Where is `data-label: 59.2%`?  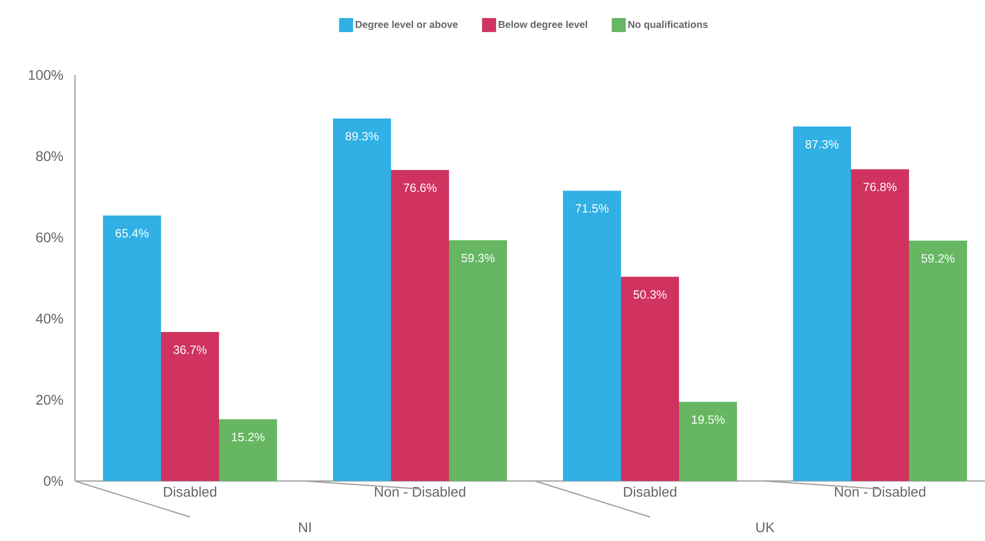 data-label: 59.2% is located at coordinates (938, 258).